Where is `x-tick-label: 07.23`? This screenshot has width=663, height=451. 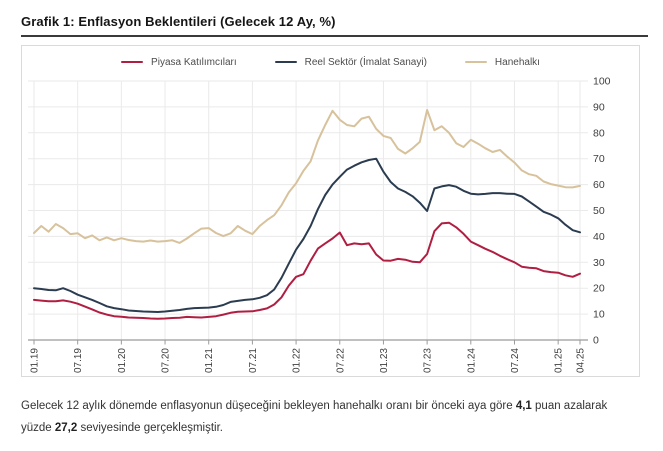
x-tick-label: 07.23 is located at coordinates (428, 360).